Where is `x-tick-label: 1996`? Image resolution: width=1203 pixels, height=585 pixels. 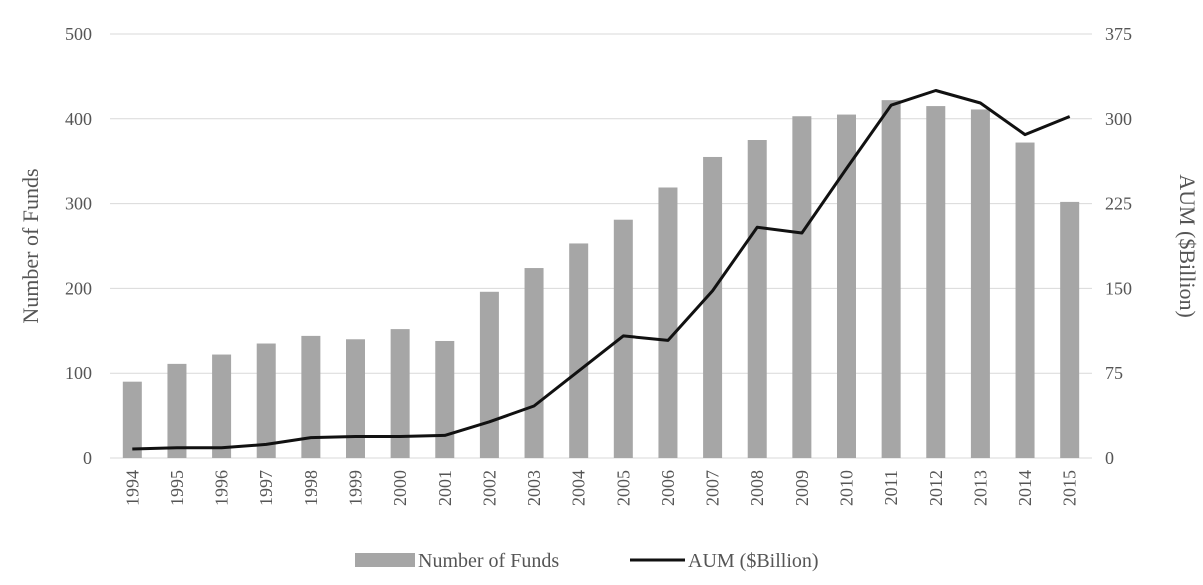
x-tick-label: 1996 is located at coordinates (222, 488).